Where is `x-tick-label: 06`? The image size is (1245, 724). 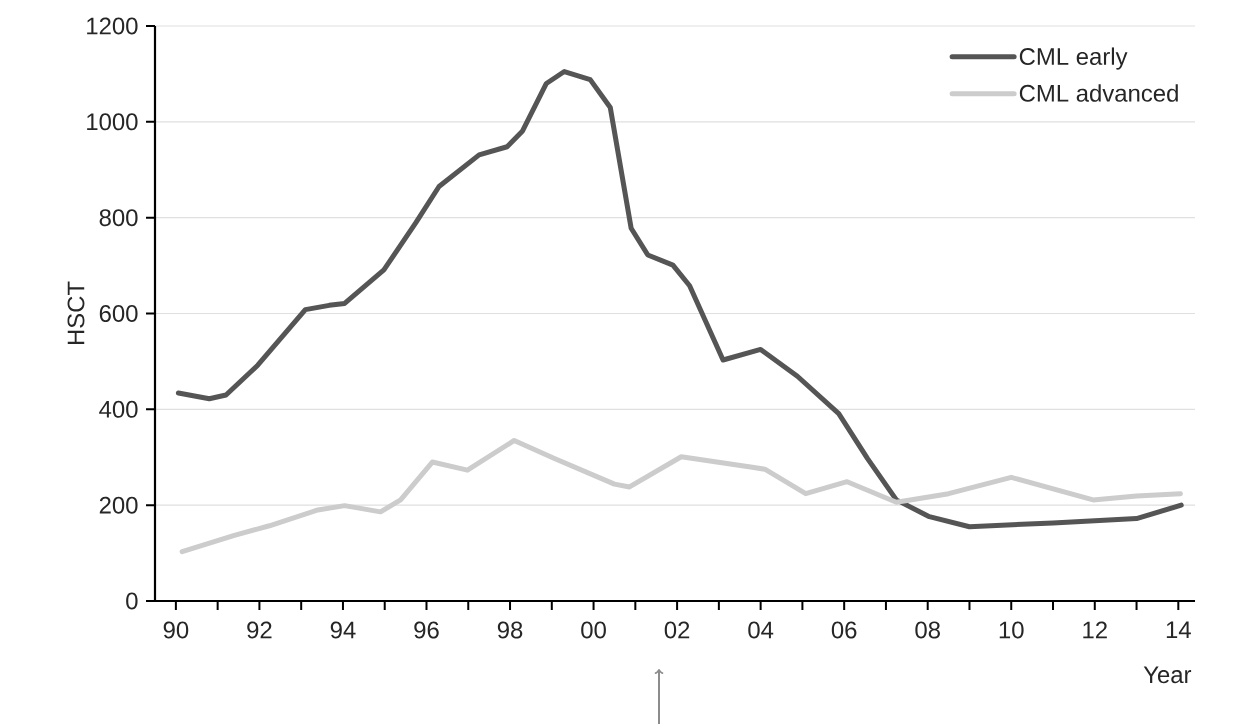 x-tick-label: 06 is located at coordinates (844, 630).